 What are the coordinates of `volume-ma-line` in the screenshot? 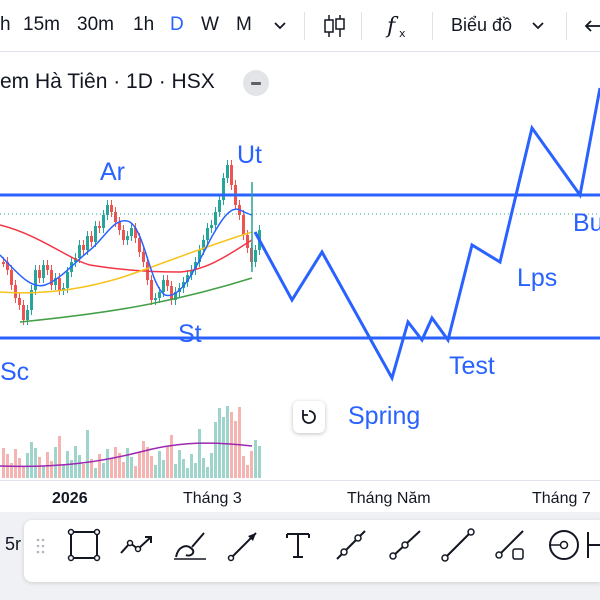 It's located at (126, 455).